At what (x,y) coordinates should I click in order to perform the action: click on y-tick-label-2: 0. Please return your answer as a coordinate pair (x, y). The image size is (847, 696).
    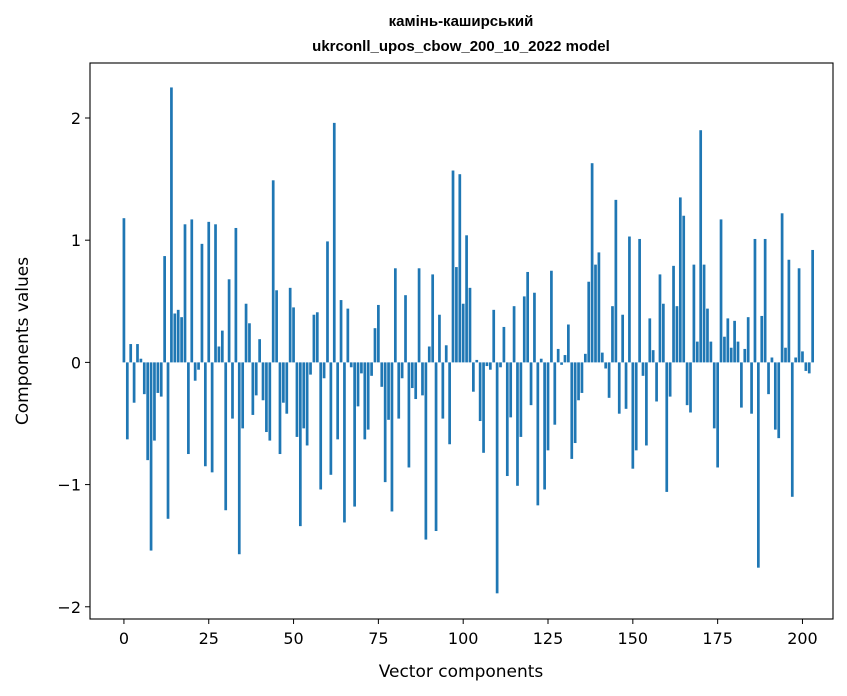
    Looking at the image, I should click on (76, 362).